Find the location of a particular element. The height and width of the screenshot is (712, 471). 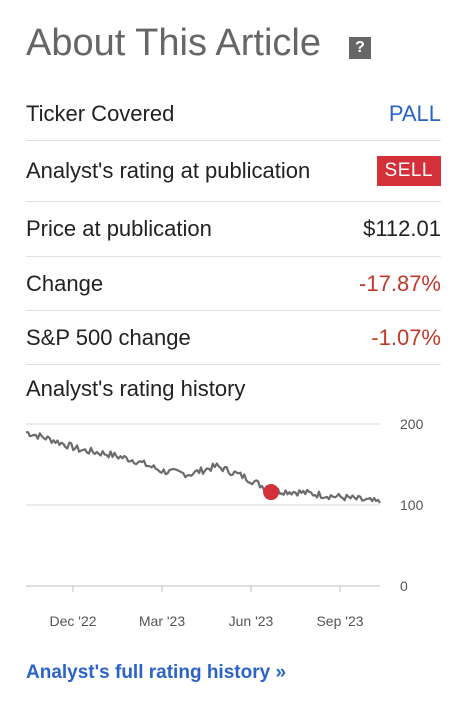

row-change: Change -17.87% is located at coordinates (233, 284).